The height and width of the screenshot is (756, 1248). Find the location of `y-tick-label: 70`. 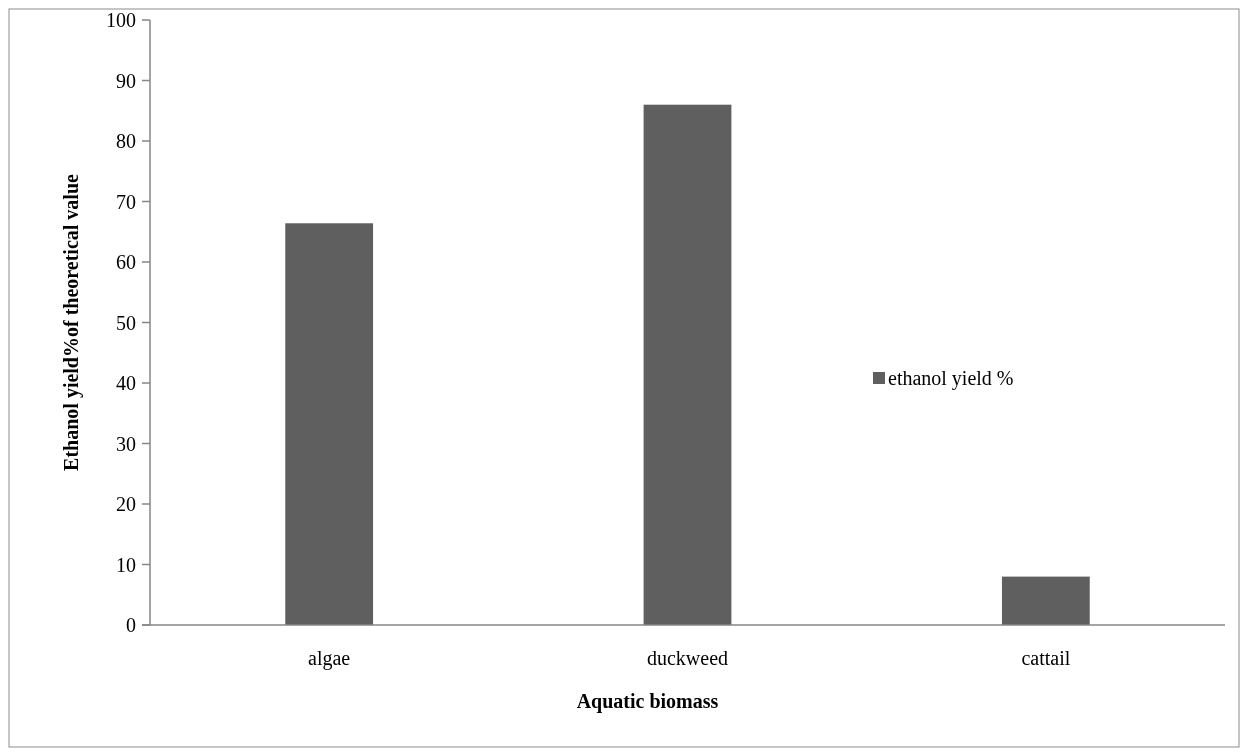

y-tick-label: 70 is located at coordinates (126, 201).